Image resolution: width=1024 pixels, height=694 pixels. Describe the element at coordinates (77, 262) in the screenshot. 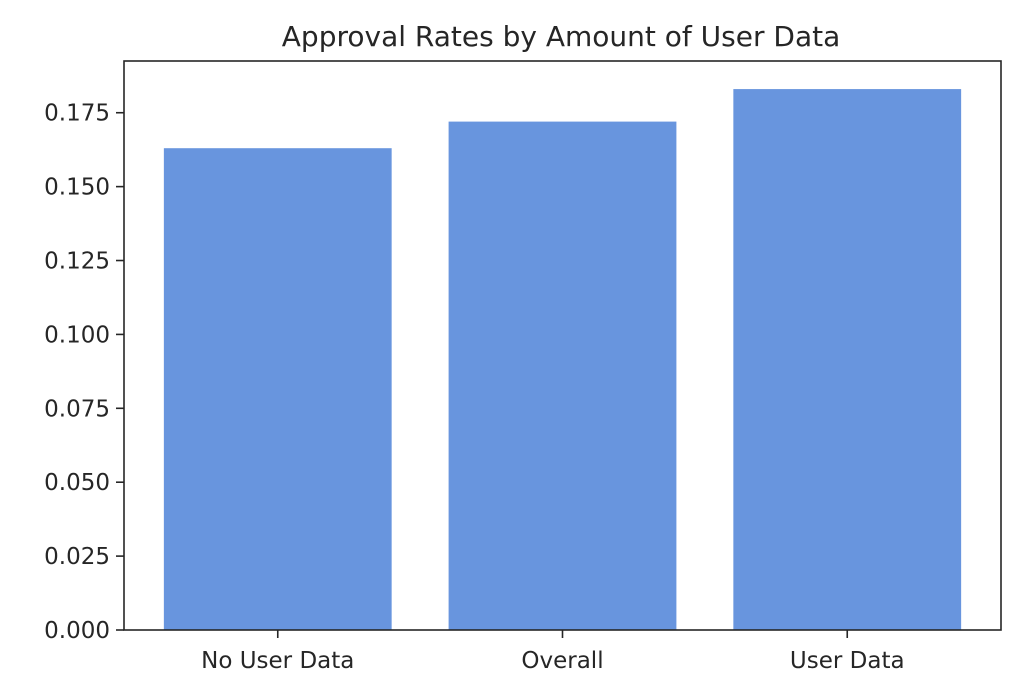

I see `y-tick-label: 0.125` at that location.